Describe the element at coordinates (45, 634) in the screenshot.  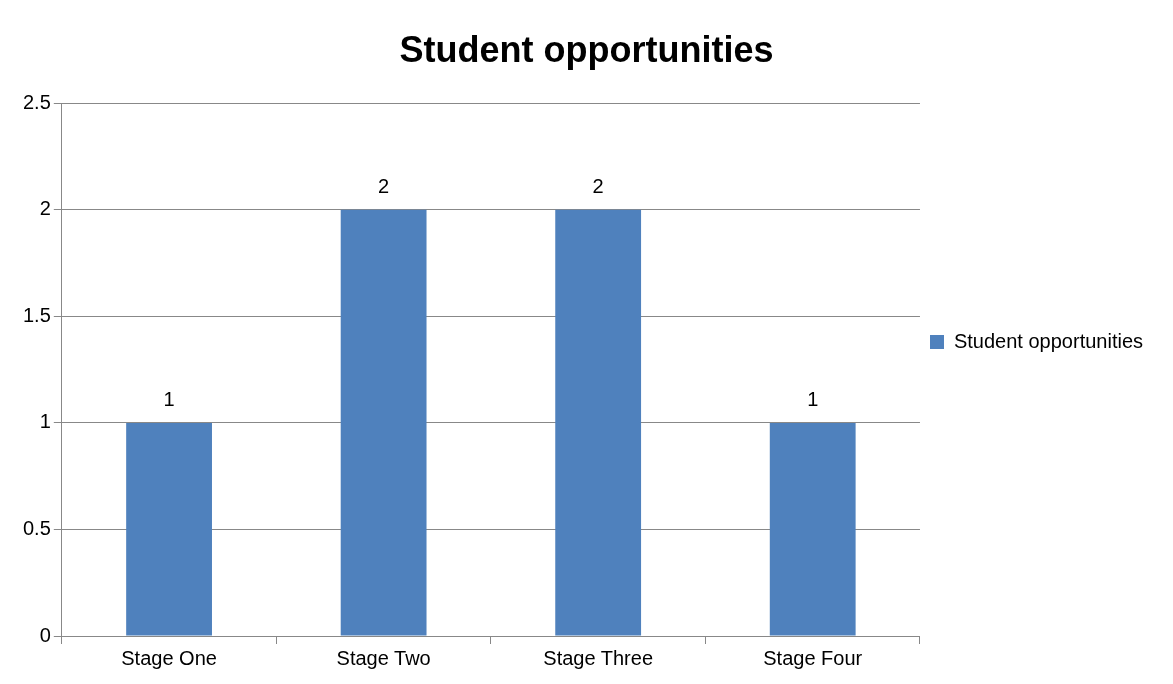
I see `y-tick-label: 0` at that location.